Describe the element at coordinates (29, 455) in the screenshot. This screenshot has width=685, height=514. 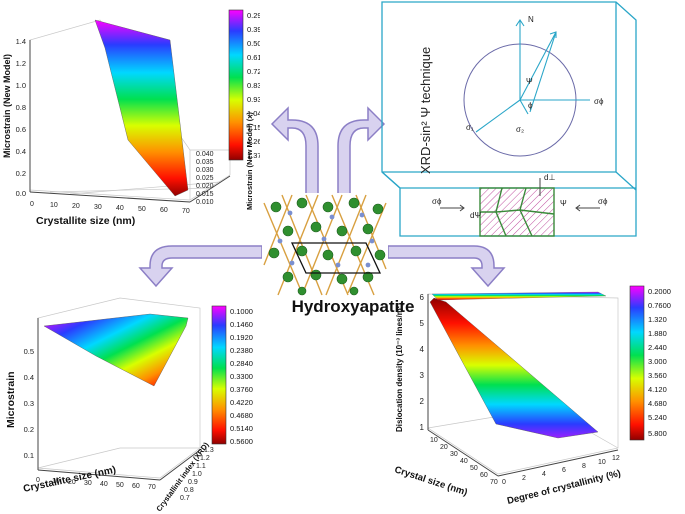
I see `z-tick: 0.1` at that location.